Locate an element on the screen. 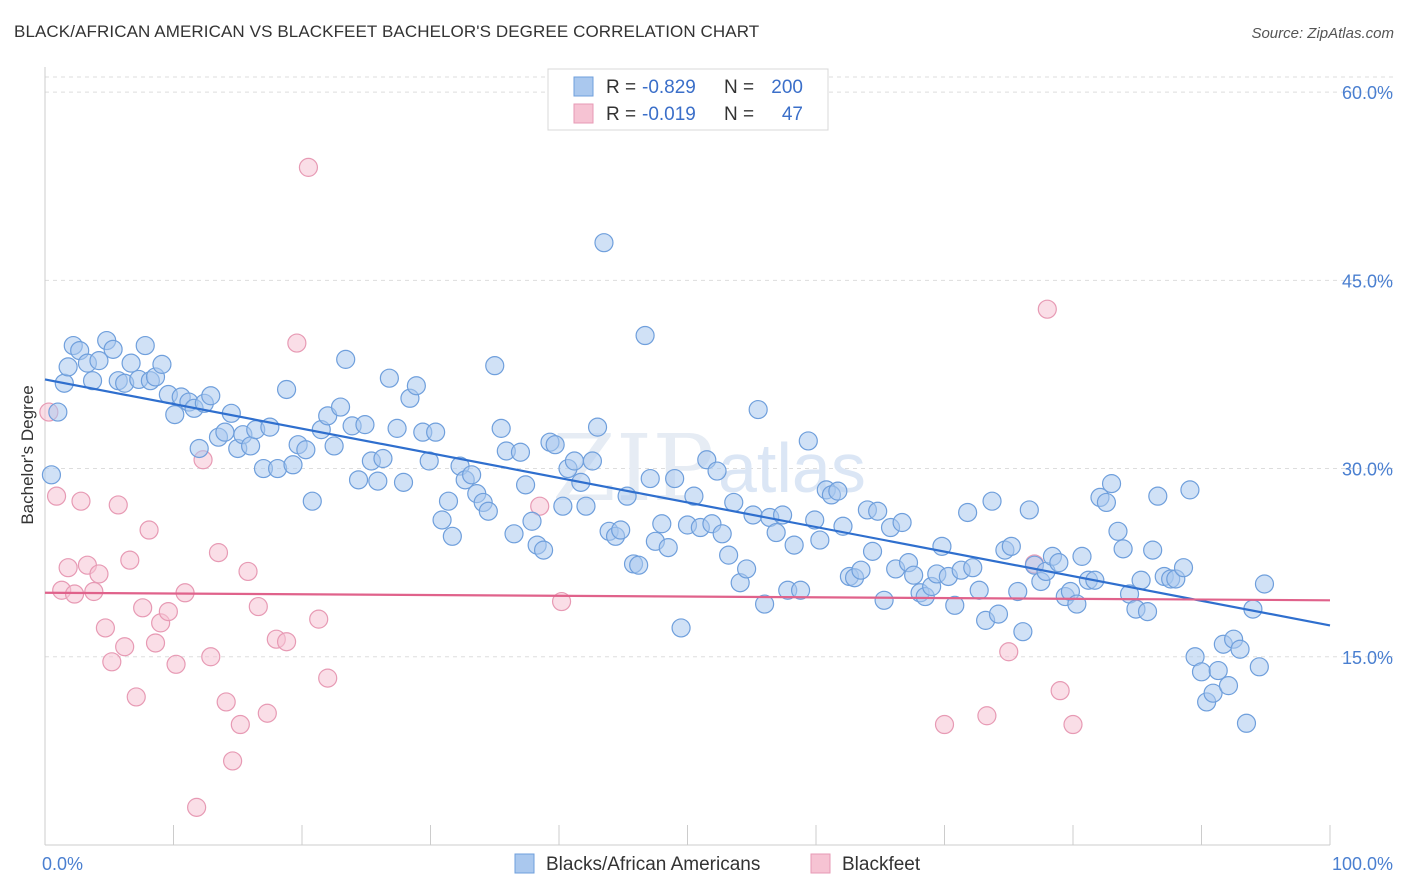 The image size is (1406, 892). x-tick-label-max: 100.0% is located at coordinates (1362, 864).